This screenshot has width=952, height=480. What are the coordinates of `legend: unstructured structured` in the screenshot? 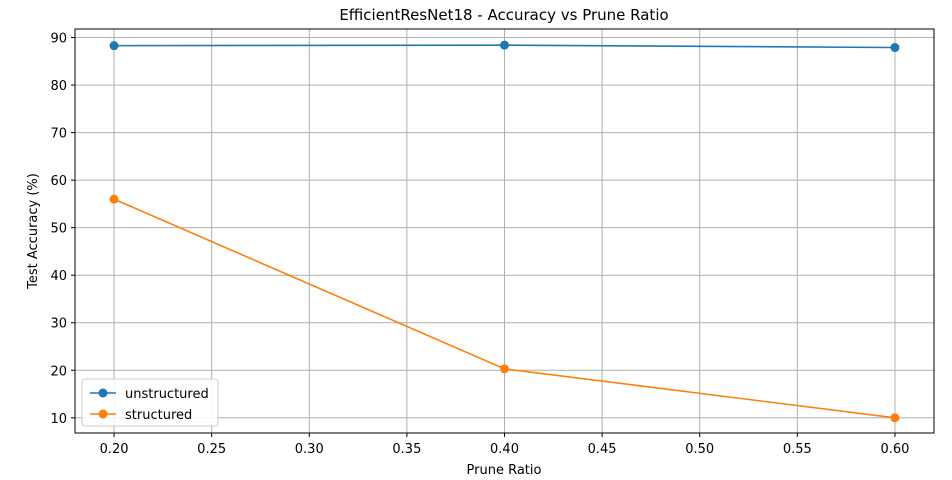 It's located at (150, 402).